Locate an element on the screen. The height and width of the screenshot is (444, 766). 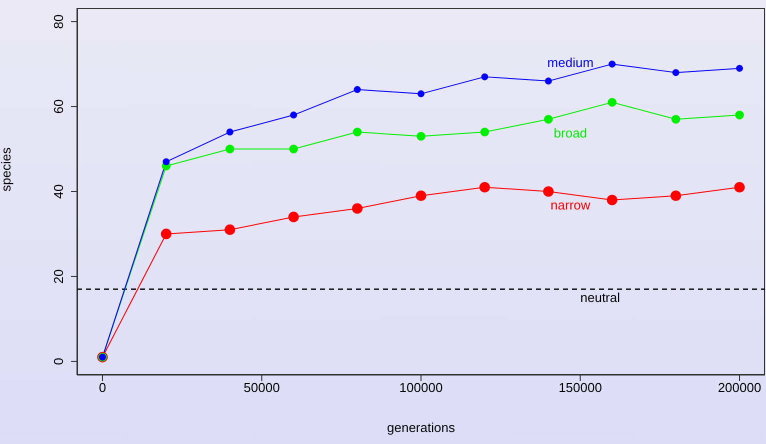
y-tick-label: 40 is located at coordinates (58, 191).